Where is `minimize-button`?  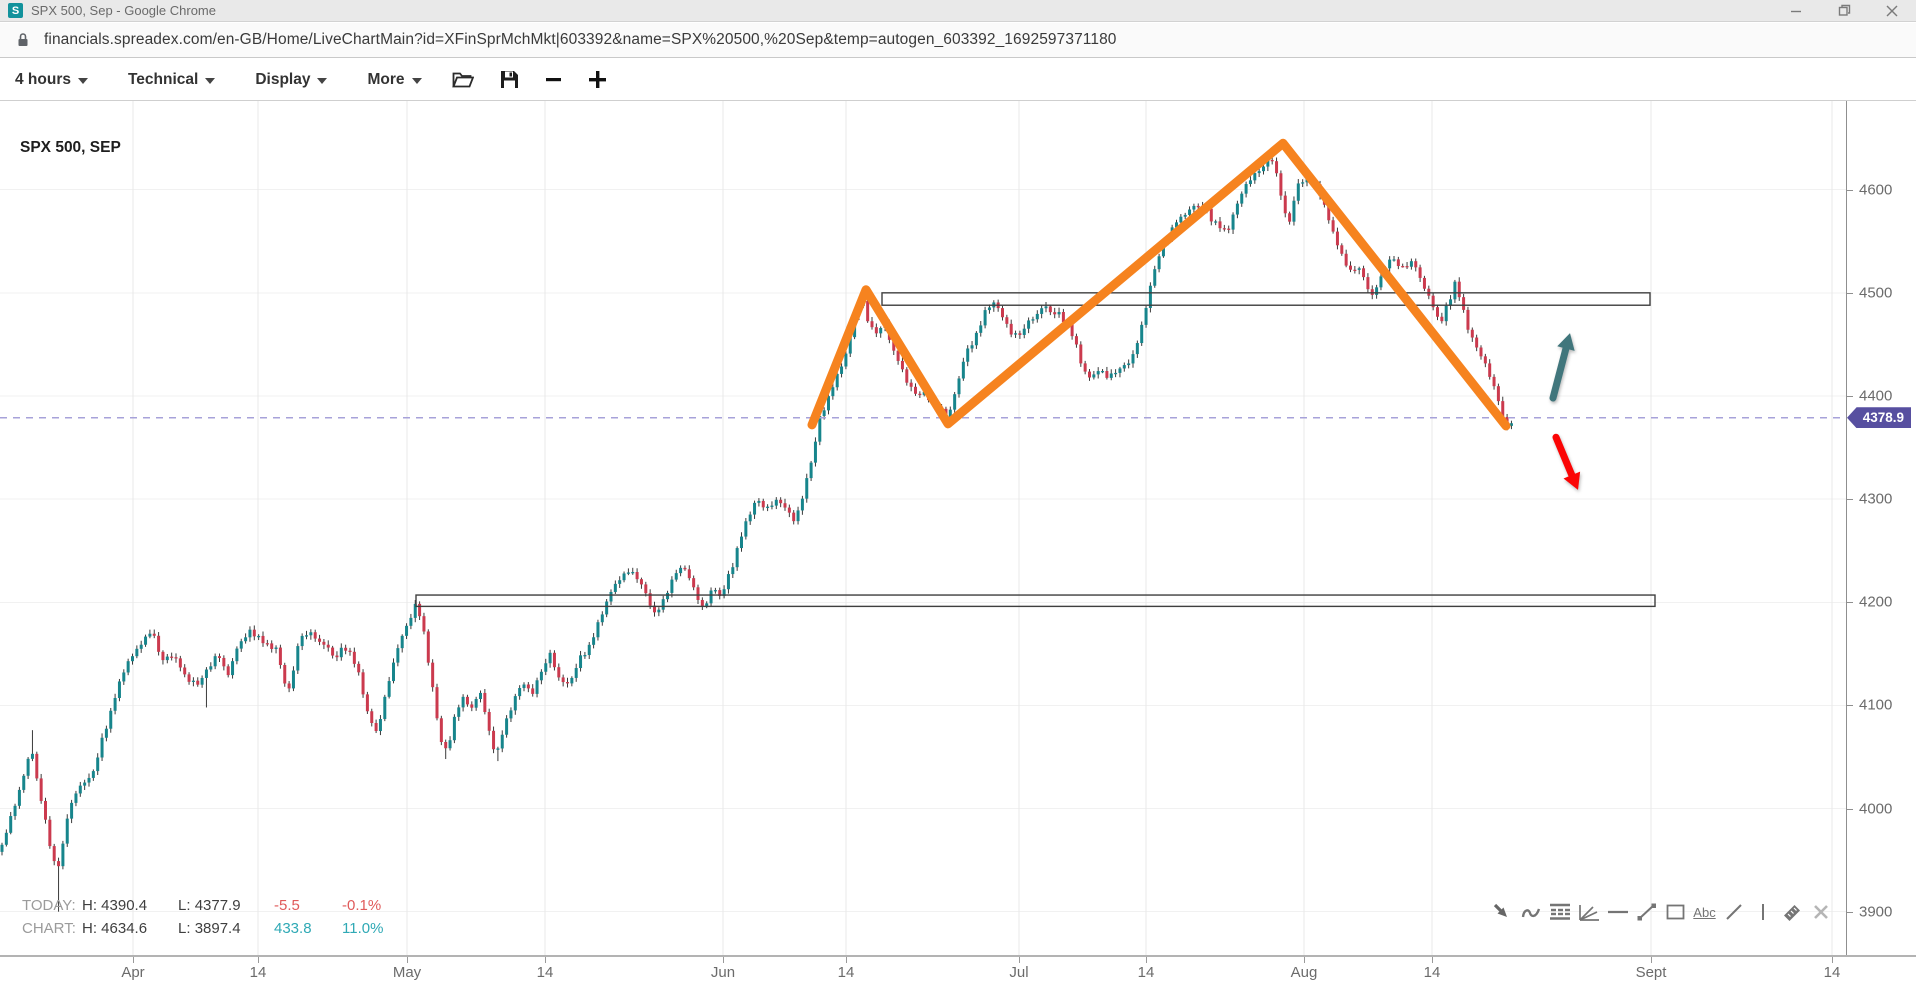 minimize-button is located at coordinates (1796, 10).